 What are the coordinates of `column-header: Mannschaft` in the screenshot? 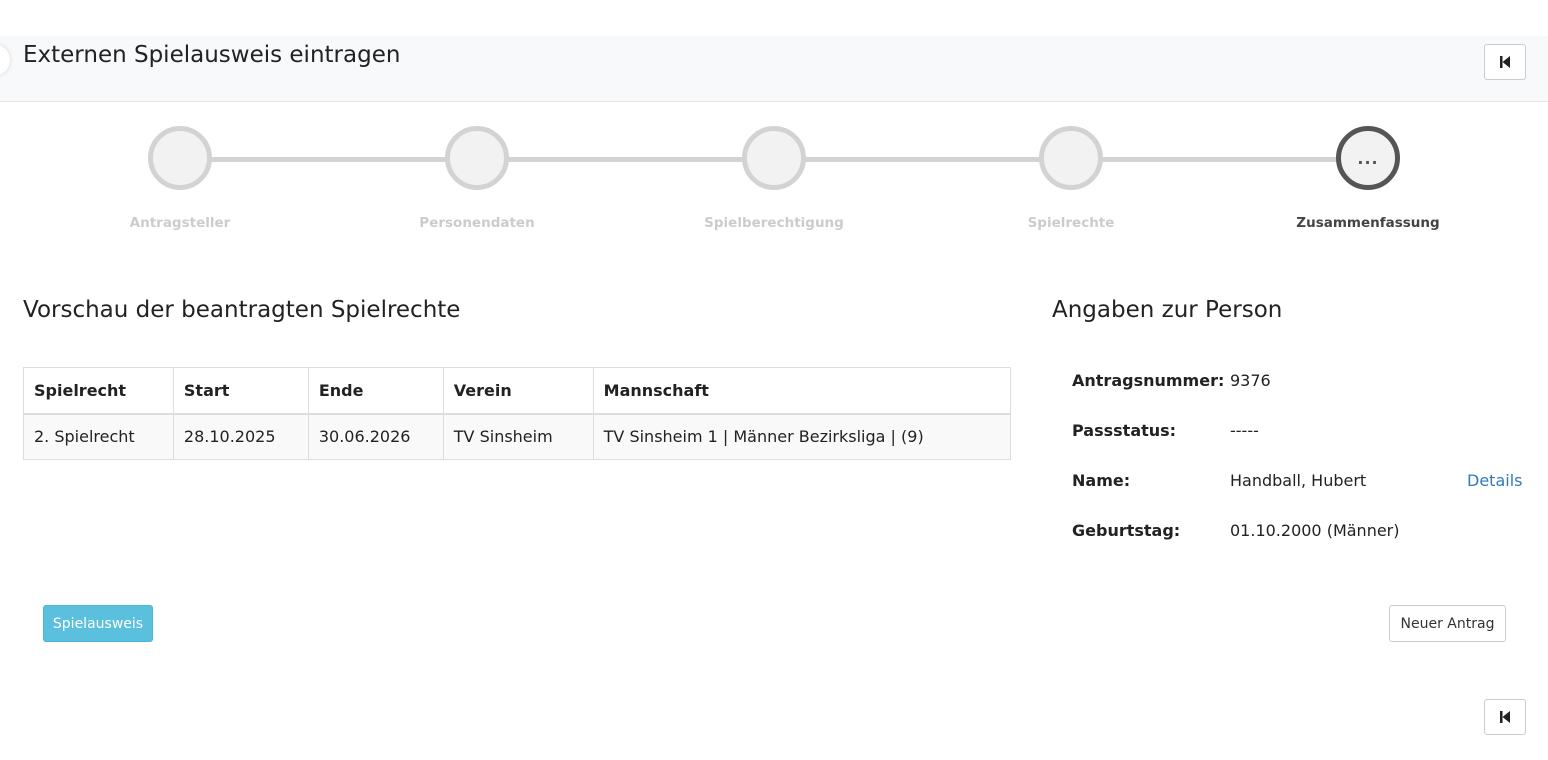 It's located at (802, 391).